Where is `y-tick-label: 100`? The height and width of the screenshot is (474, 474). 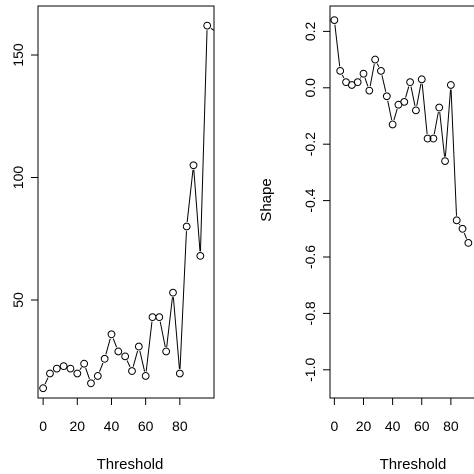
y-tick-label: 100 is located at coordinates (18, 178).